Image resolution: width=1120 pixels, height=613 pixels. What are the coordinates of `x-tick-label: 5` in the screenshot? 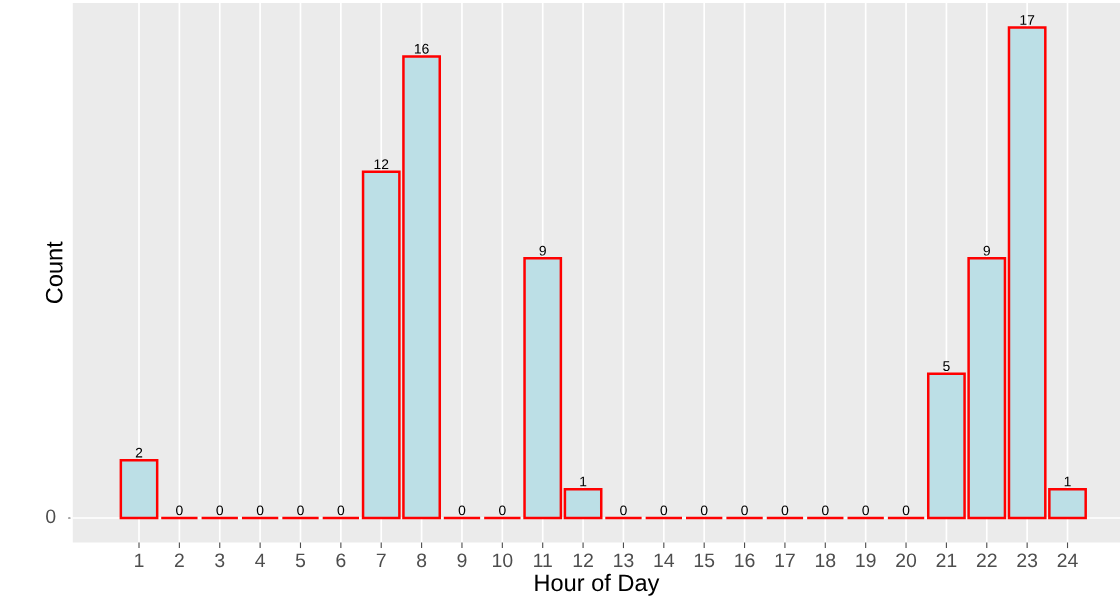 It's located at (300, 560).